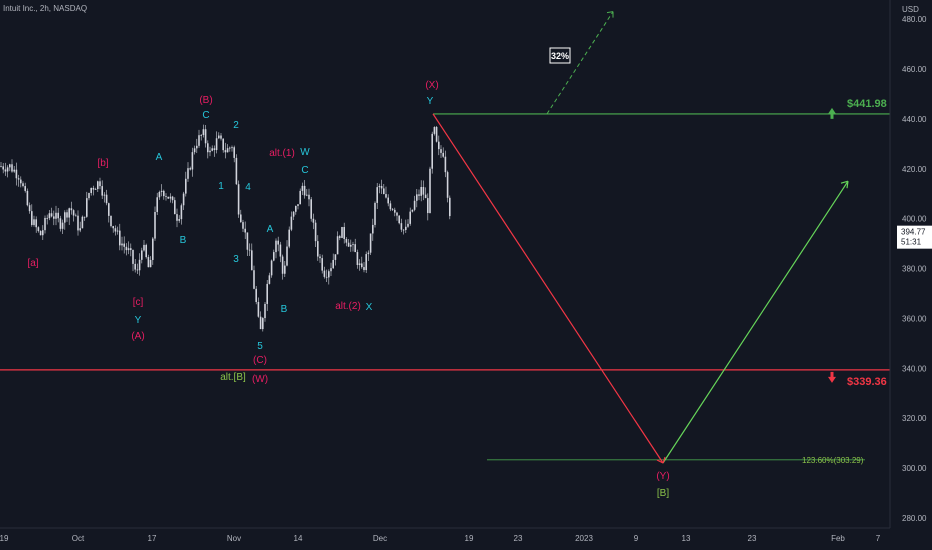  Describe the element at coordinates (636, 538) in the screenshot. I see `x-tick-label: 9` at that location.